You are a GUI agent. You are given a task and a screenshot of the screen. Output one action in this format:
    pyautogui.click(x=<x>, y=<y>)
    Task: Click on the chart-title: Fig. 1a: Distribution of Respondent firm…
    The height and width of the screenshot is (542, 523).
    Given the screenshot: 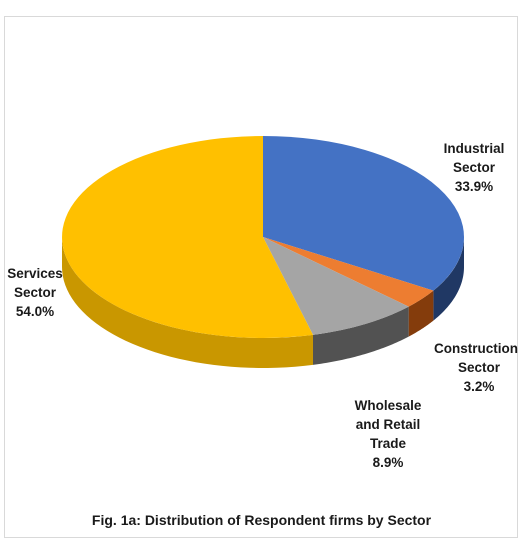 What is the action you would take?
    pyautogui.click(x=261, y=520)
    